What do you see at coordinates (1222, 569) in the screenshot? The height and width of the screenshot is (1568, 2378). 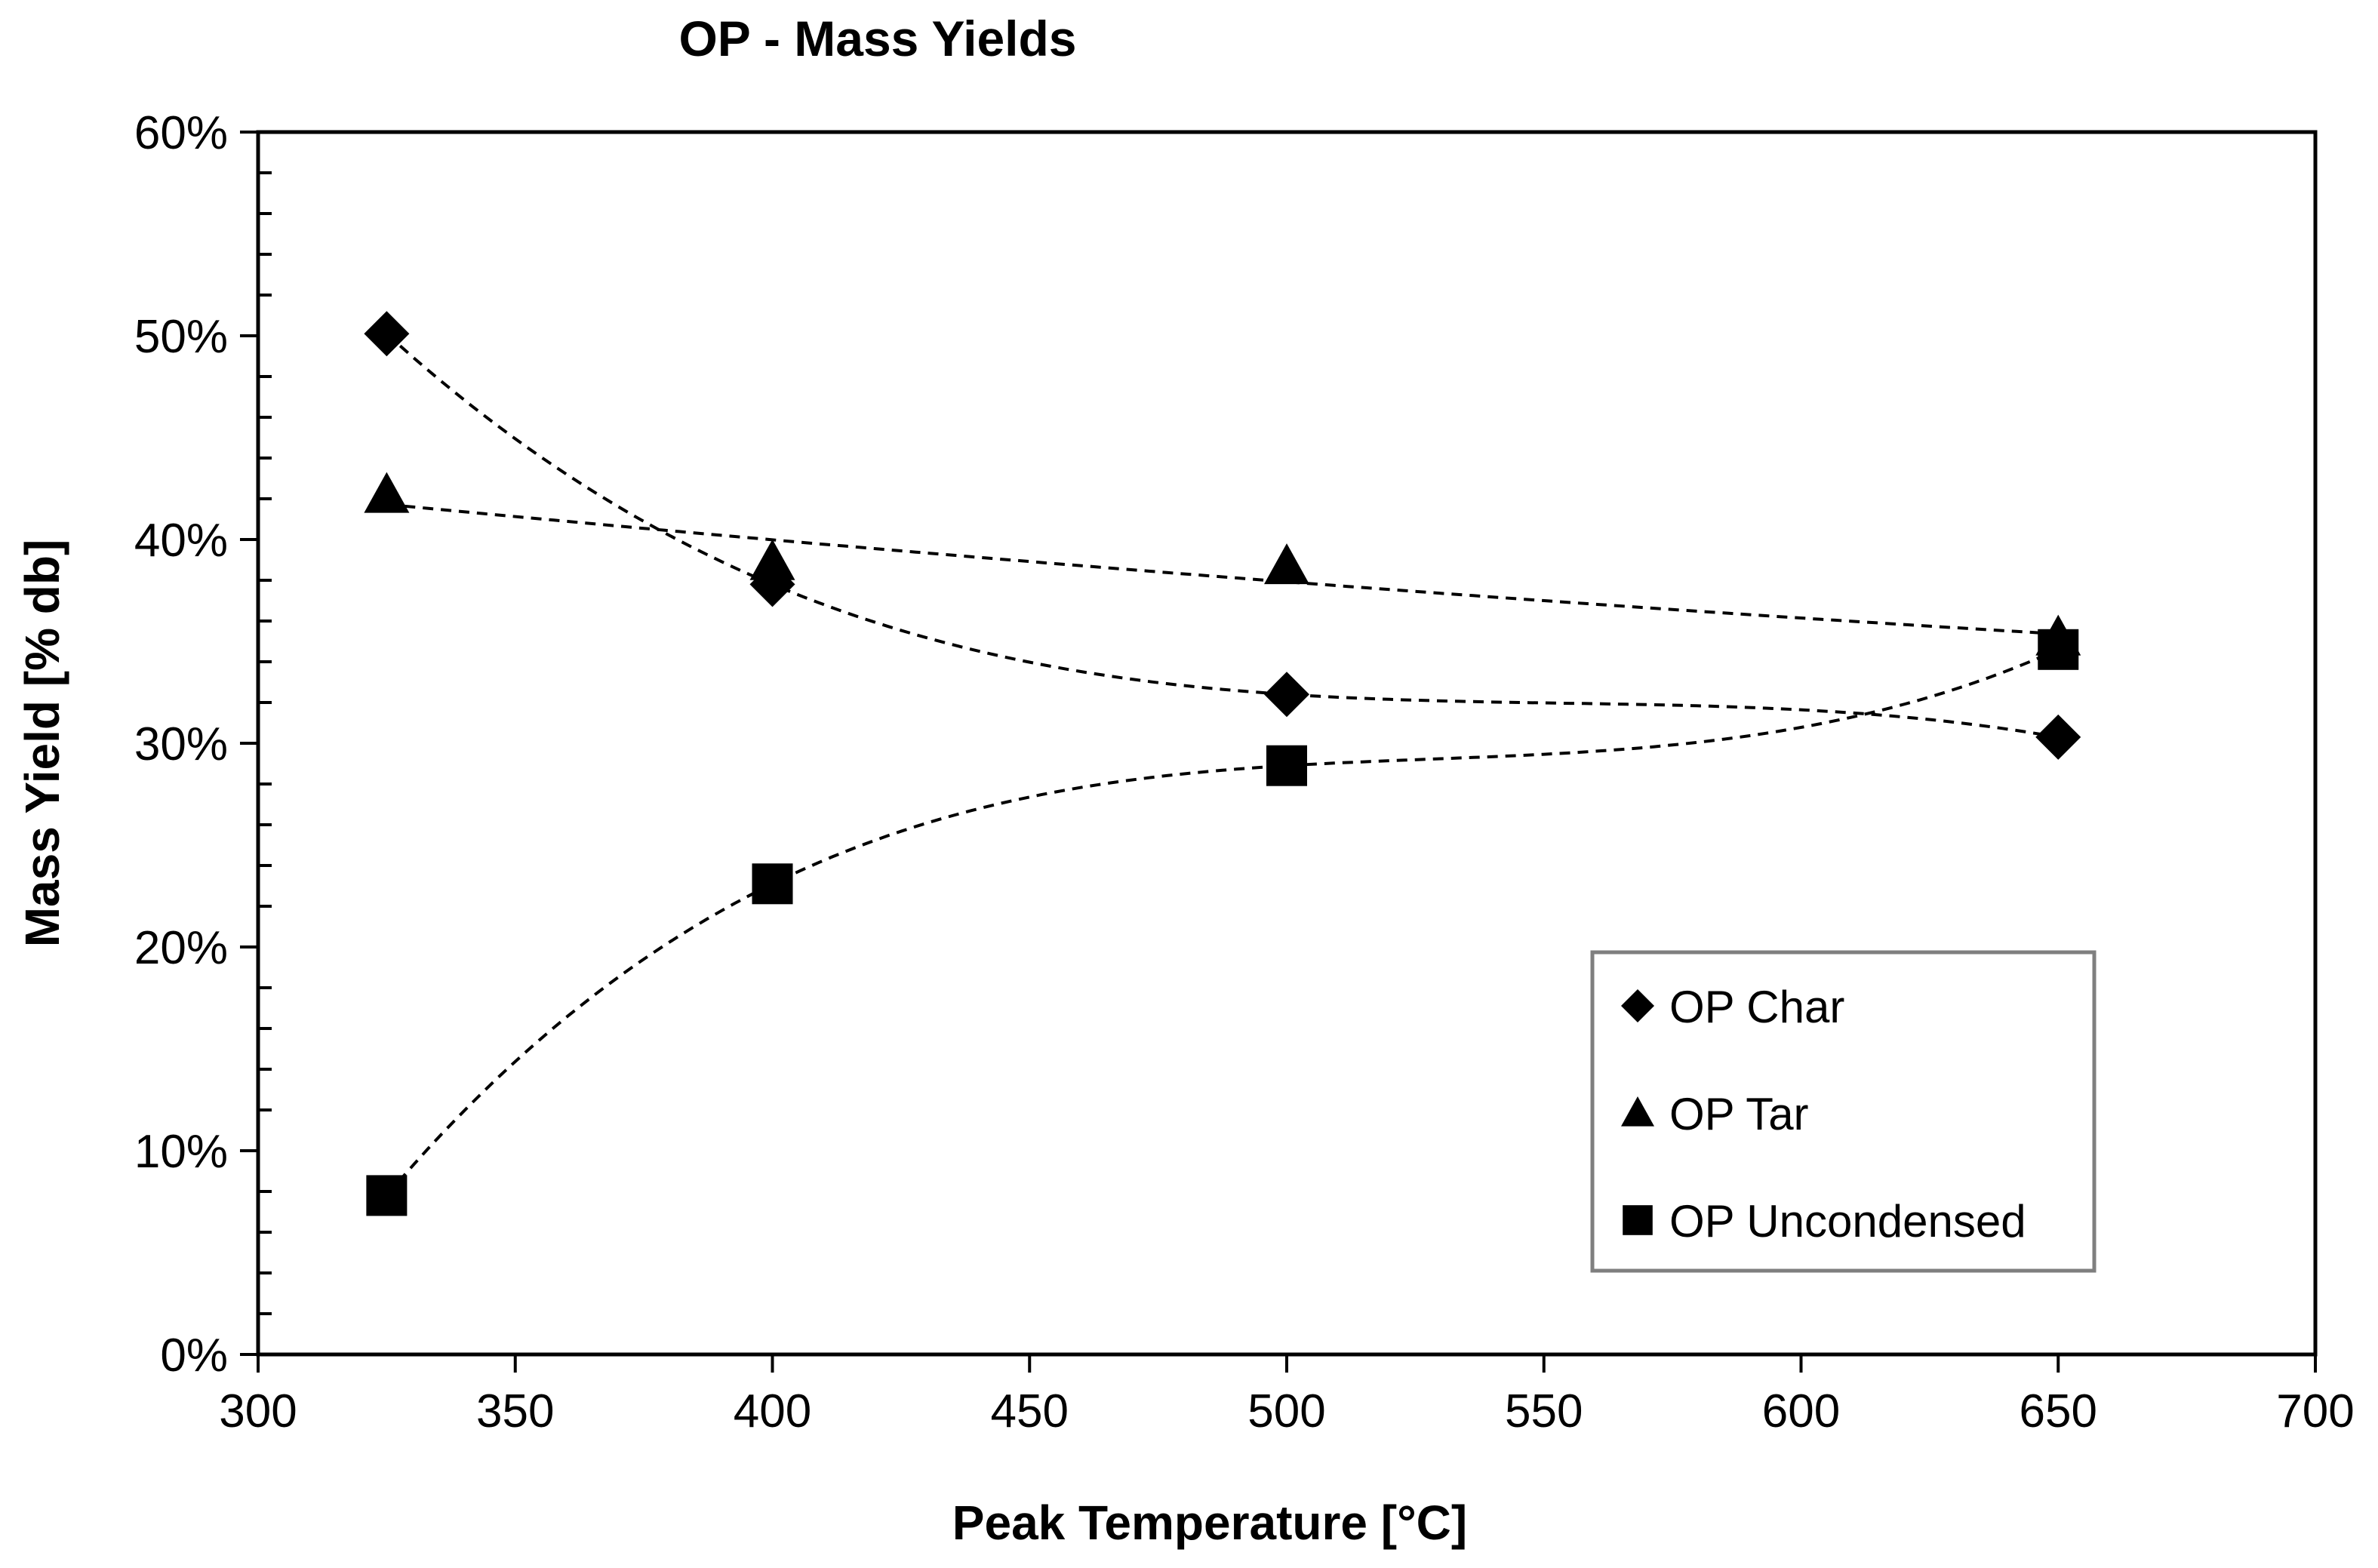 I see `trendline` at bounding box center [1222, 569].